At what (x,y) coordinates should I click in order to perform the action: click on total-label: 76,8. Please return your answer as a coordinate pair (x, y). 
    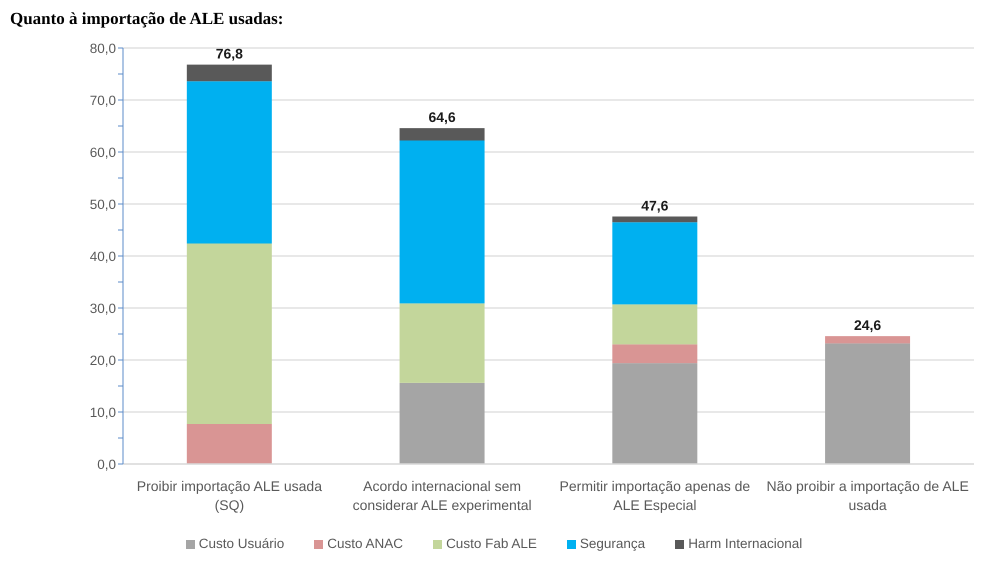
    Looking at the image, I should click on (230, 54).